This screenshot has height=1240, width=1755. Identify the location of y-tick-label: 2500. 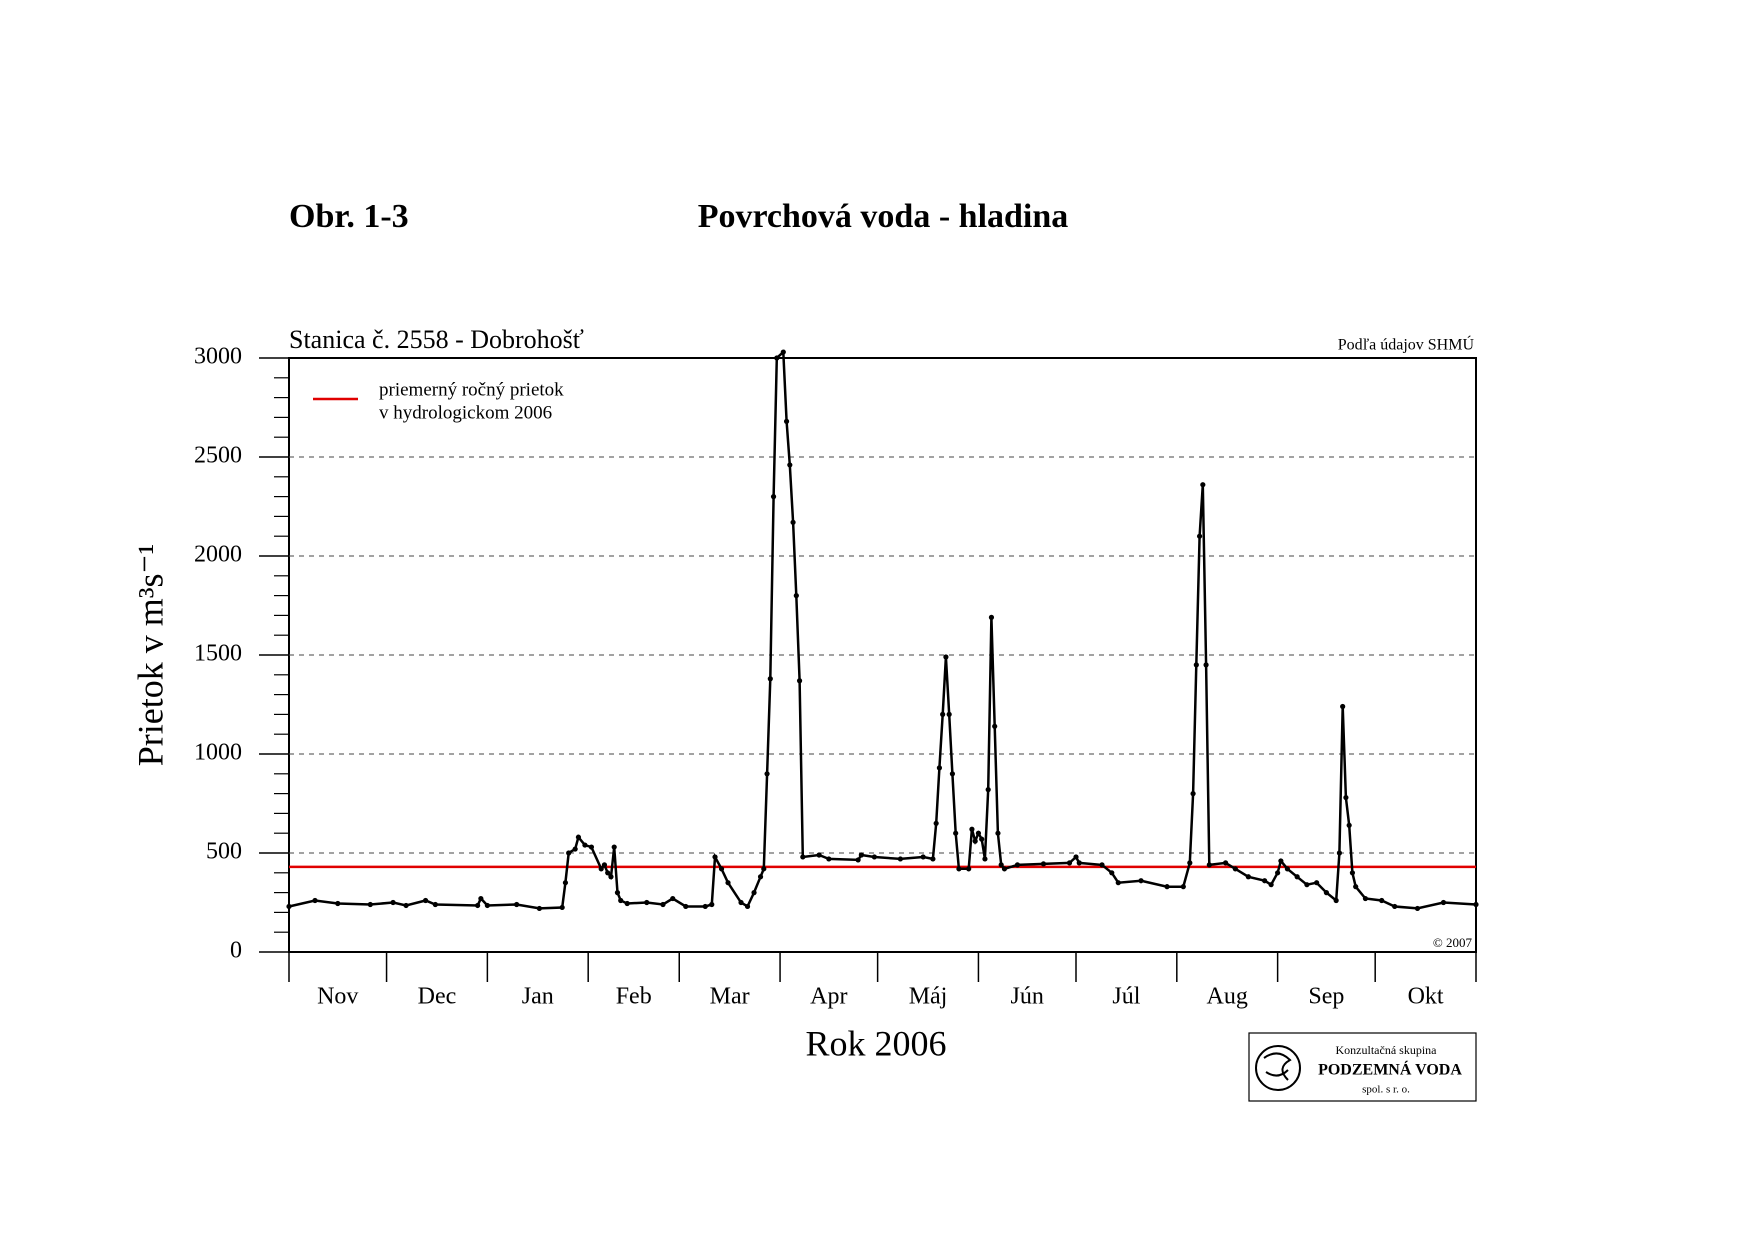
(218, 456).